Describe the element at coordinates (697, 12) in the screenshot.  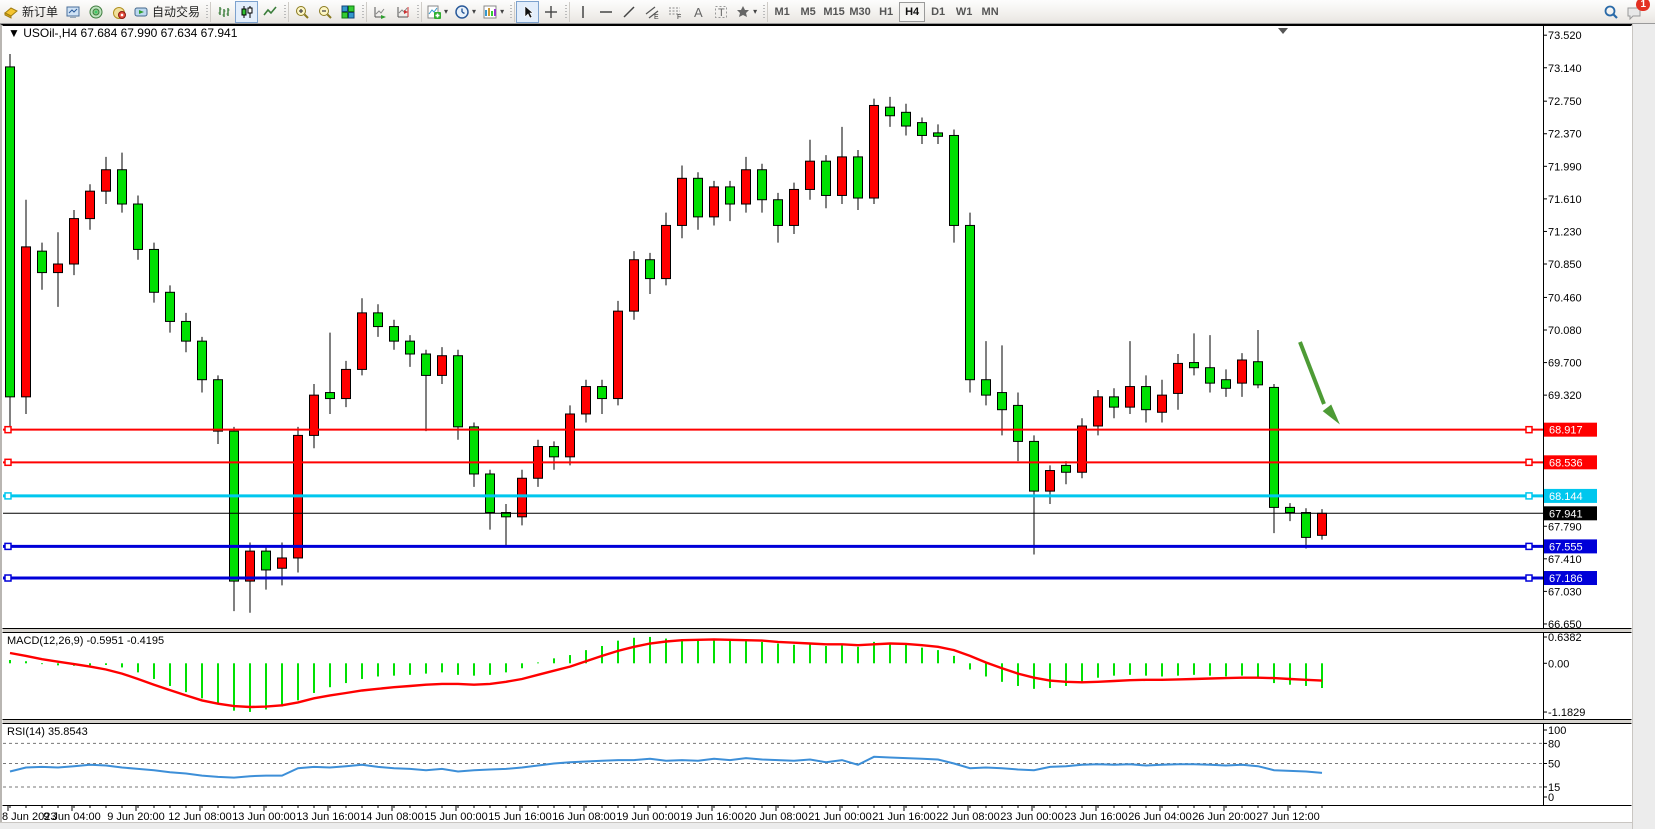
I see `text-button: A` at that location.